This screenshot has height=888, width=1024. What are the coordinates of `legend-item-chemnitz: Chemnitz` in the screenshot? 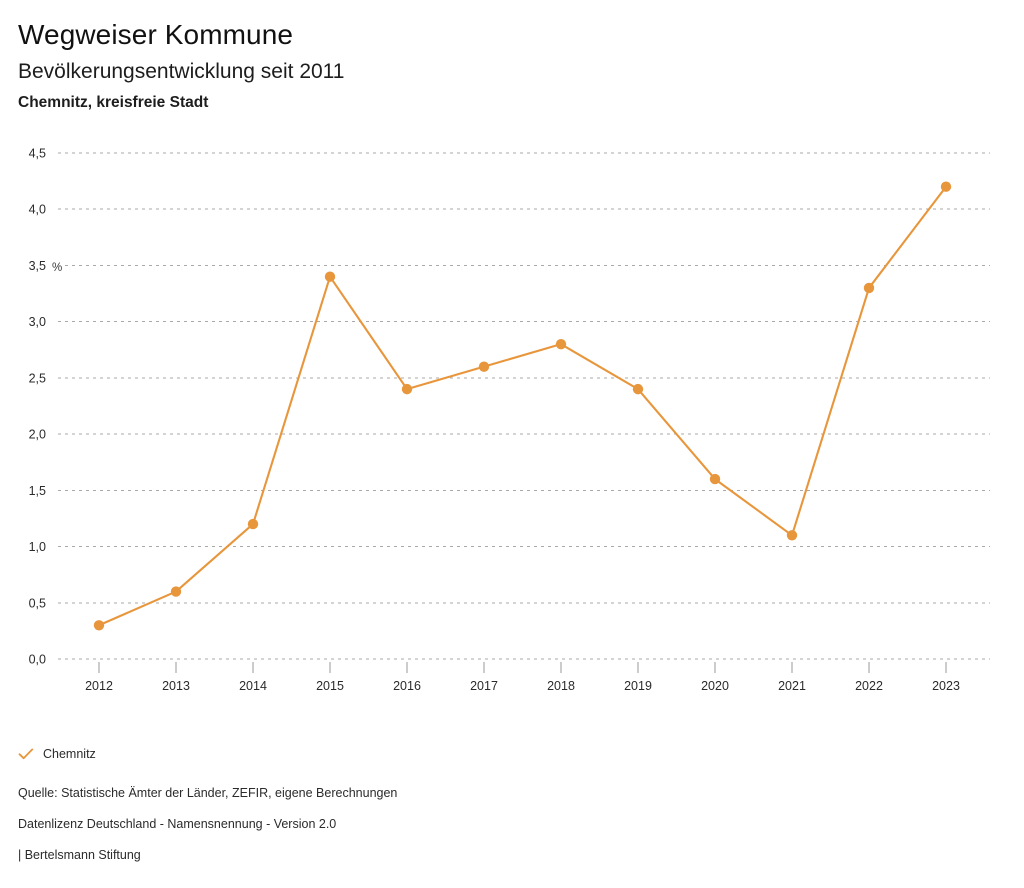 It's located at (57, 754).